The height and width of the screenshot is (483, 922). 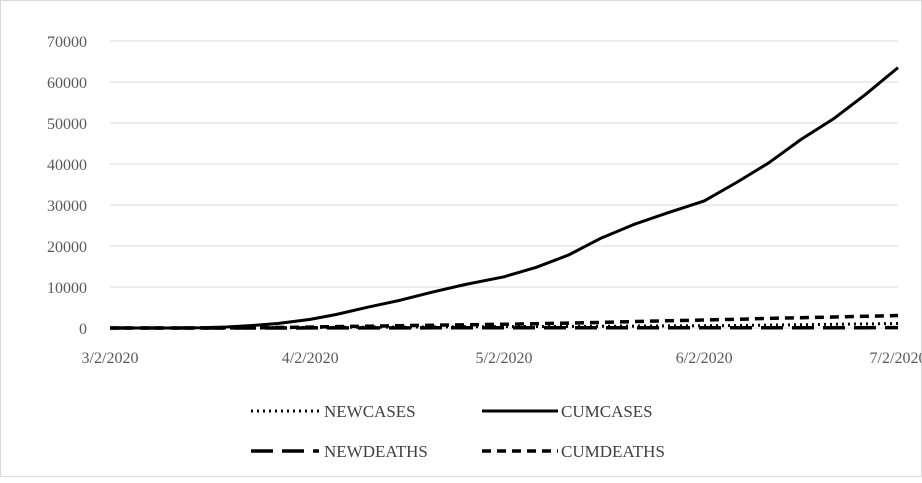 I want to click on y-axis-ticks: 0 10000 20000 30000 40000 50000 60000 70000, so click(x=67, y=186).